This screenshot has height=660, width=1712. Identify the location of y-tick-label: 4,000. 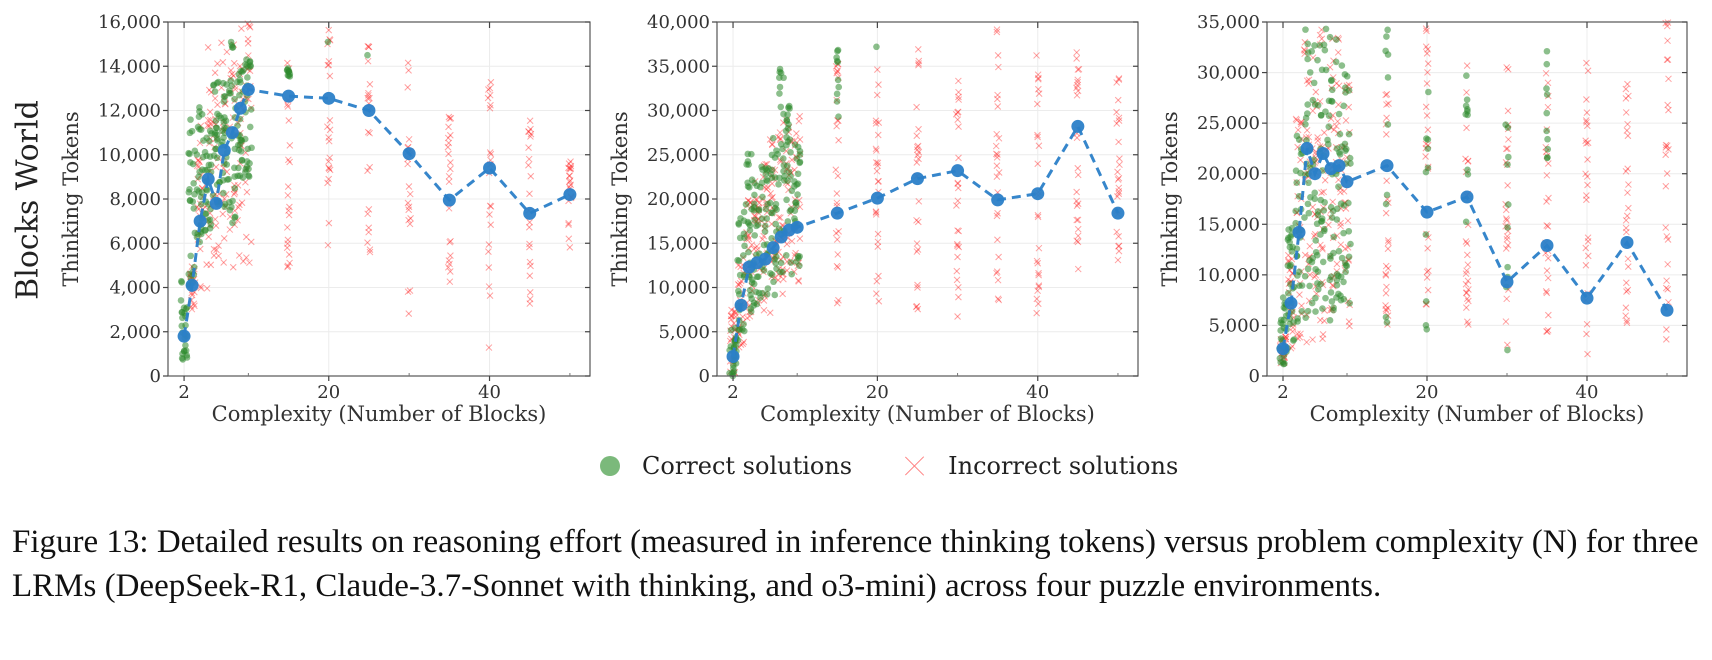
(135, 288).